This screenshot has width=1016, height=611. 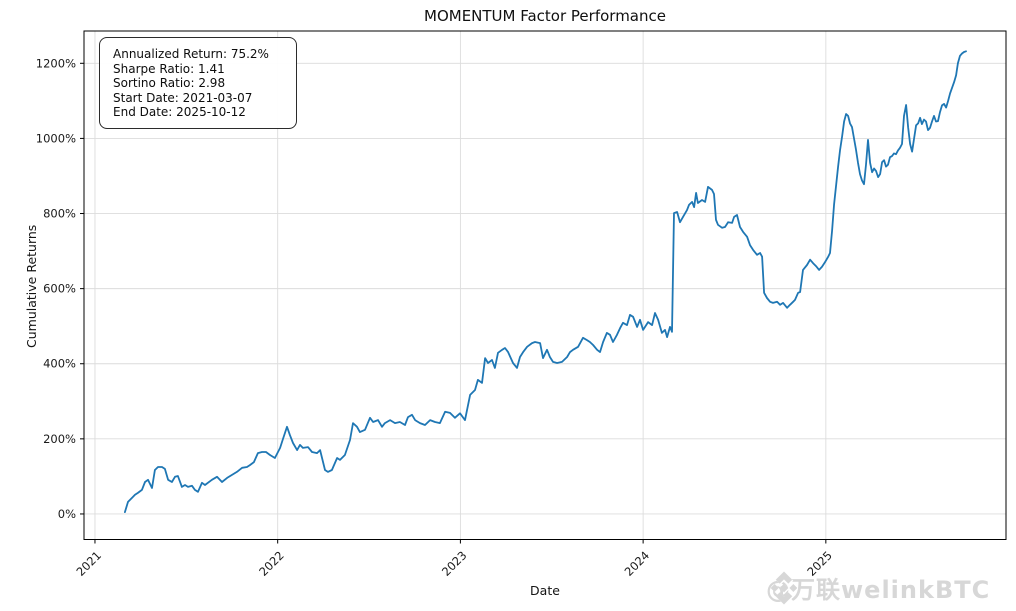 What do you see at coordinates (59, 439) in the screenshot?
I see `y-tick-label: 200%` at bounding box center [59, 439].